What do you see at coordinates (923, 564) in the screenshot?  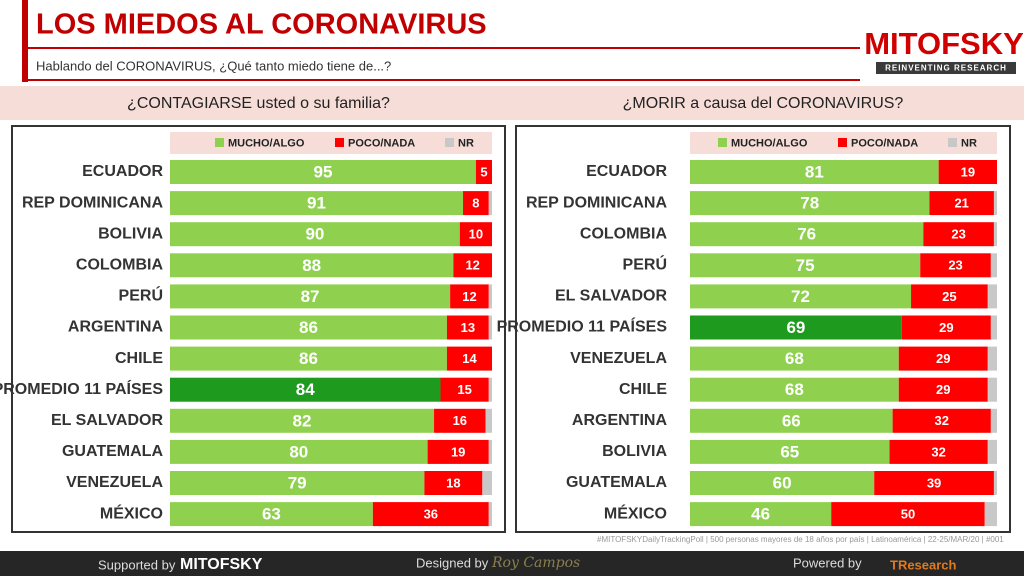 I see `footer-logo: TResearch` at bounding box center [923, 564].